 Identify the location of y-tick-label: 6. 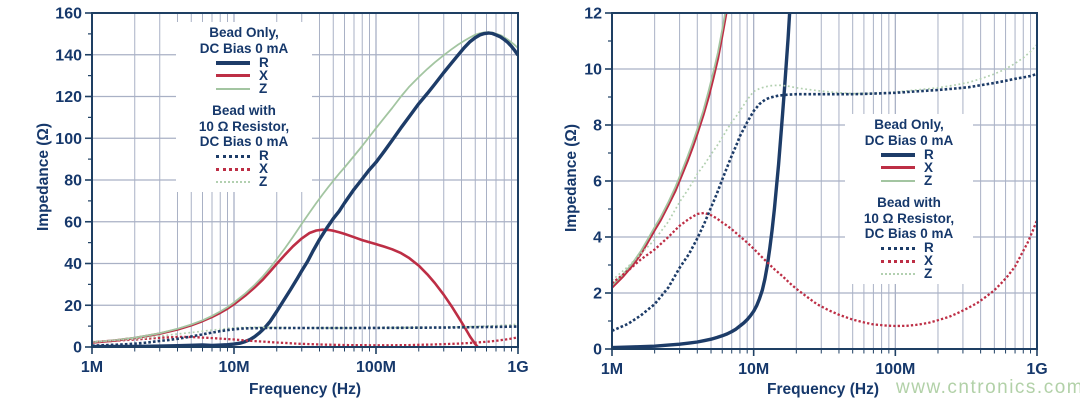
(597, 182).